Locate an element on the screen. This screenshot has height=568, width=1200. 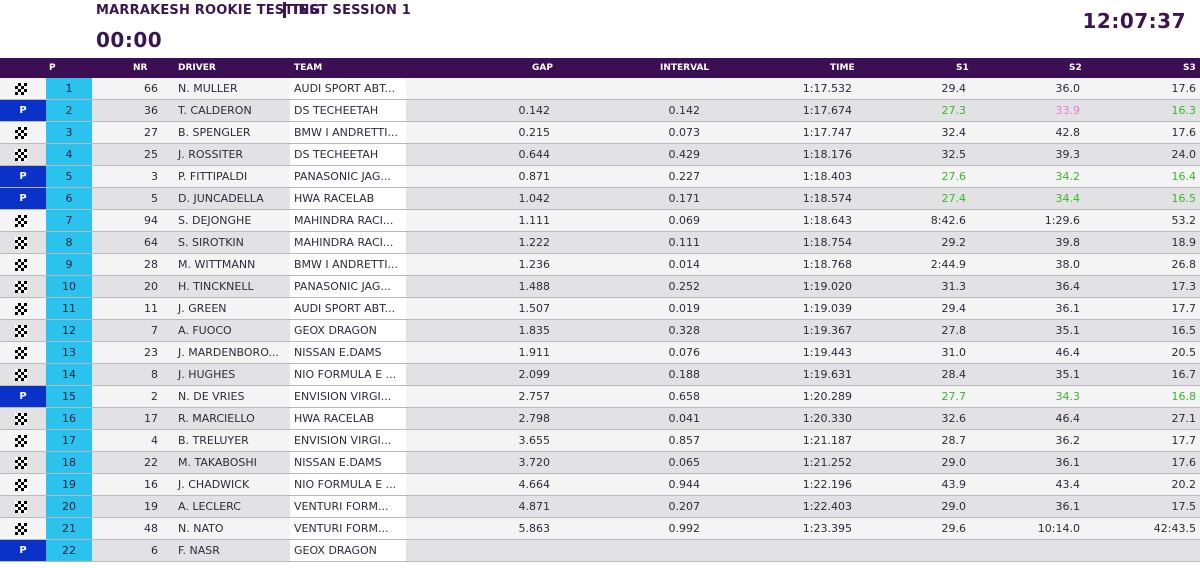
interval-cell: 0.014 is located at coordinates (684, 264).